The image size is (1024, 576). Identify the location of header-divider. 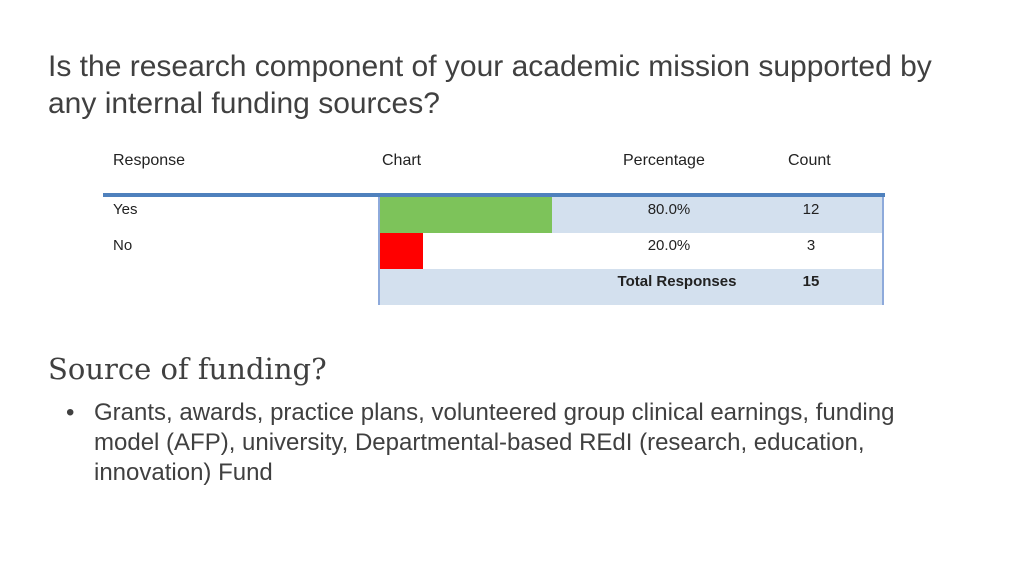
(494, 195).